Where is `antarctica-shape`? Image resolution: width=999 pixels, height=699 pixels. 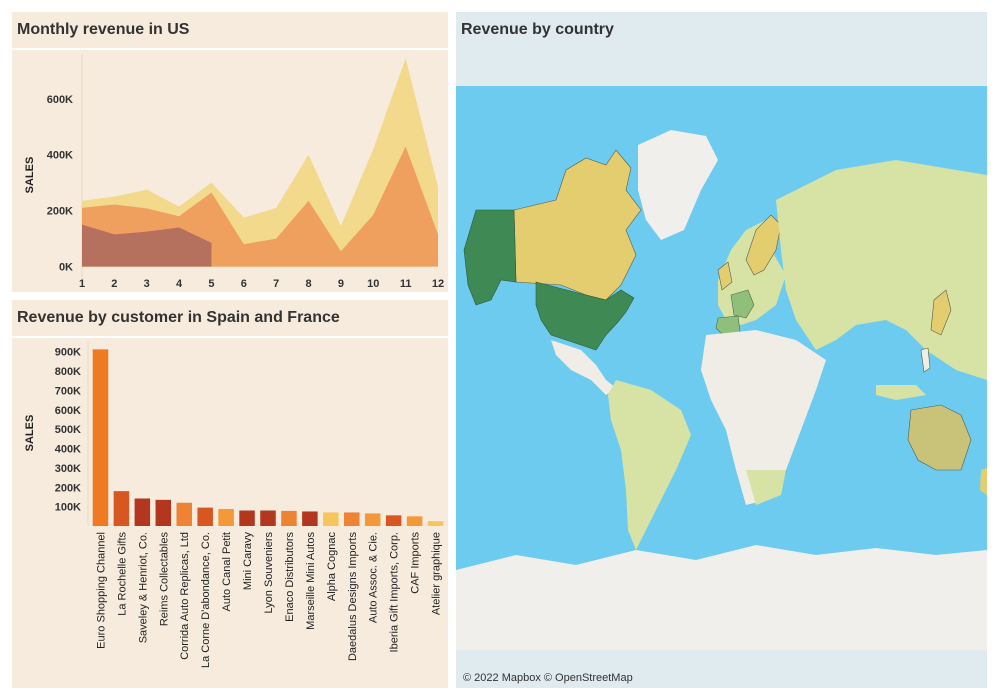 antarctica-shape is located at coordinates (721, 597).